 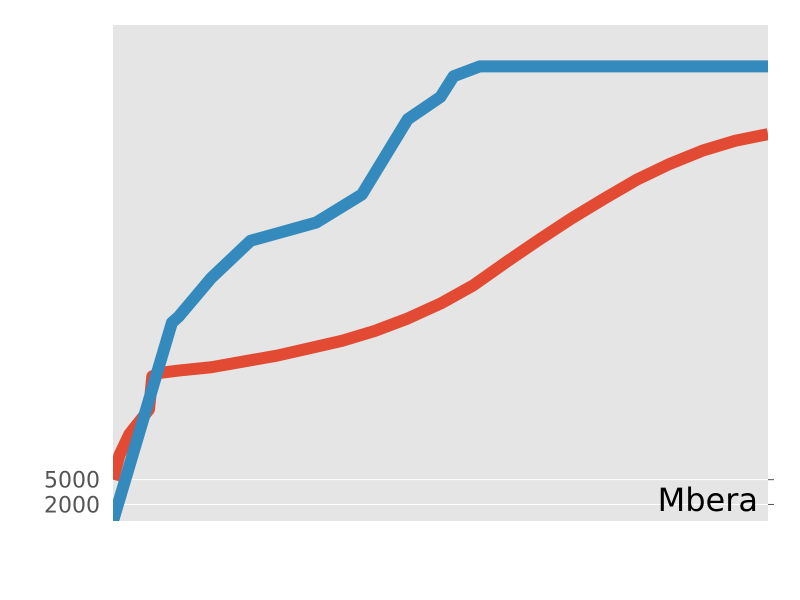 I want to click on y-tick-label: 5000, so click(x=72, y=481).